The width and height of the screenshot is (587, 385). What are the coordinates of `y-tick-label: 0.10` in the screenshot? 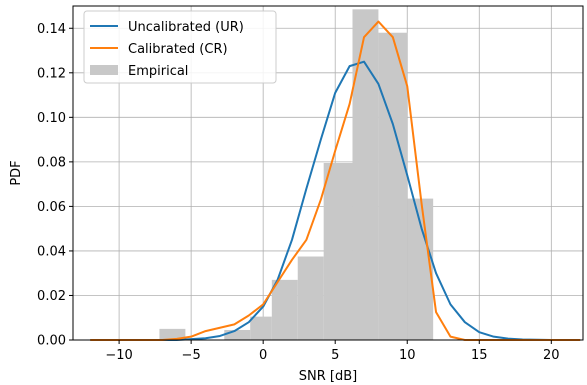 It's located at (51, 118).